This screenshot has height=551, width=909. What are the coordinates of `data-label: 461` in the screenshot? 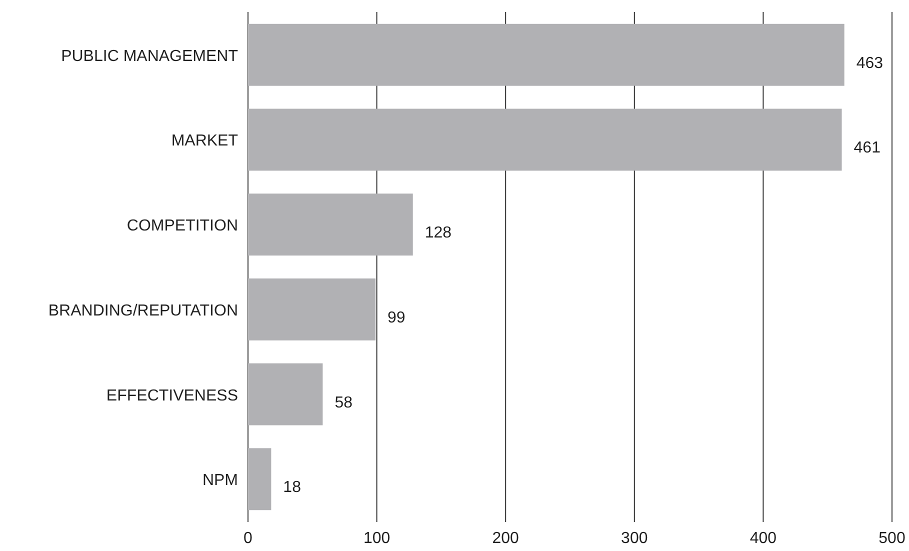 It's located at (867, 148).